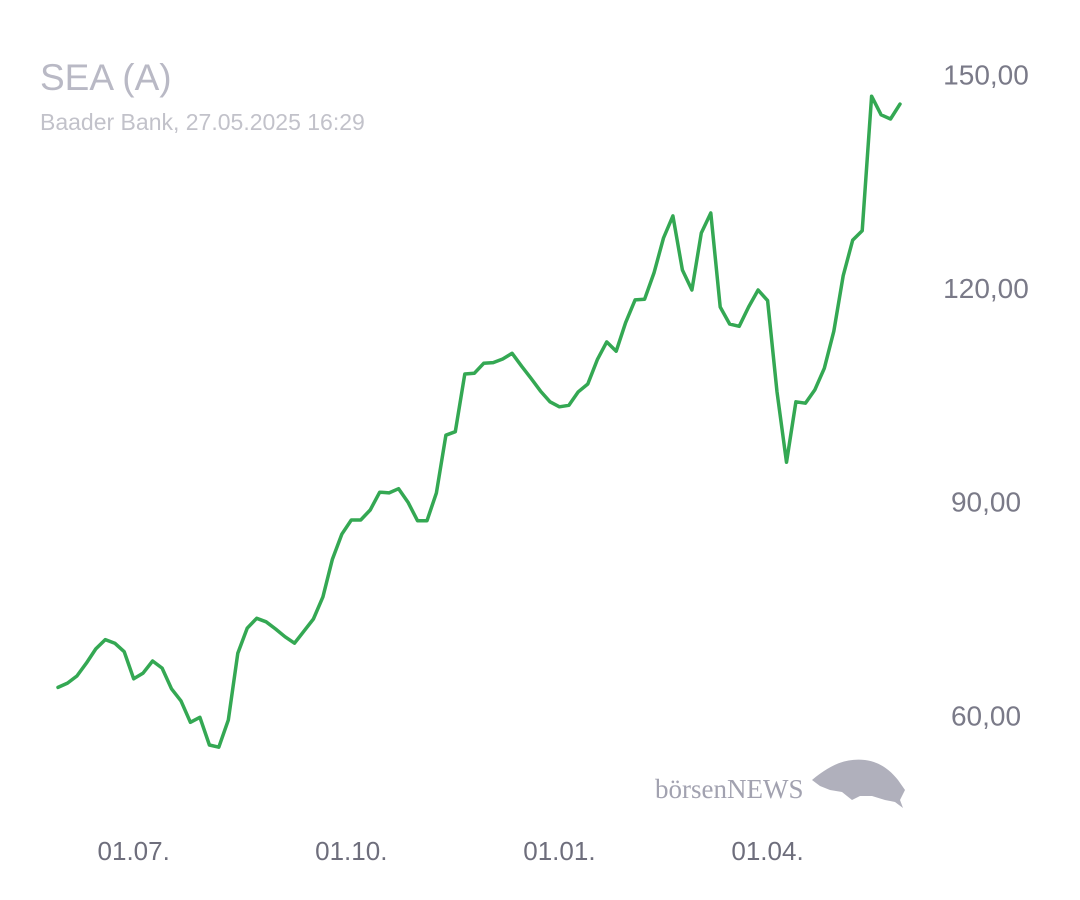 This screenshot has width=1080, height=900. I want to click on x-tick-label: 01.04., so click(767, 851).